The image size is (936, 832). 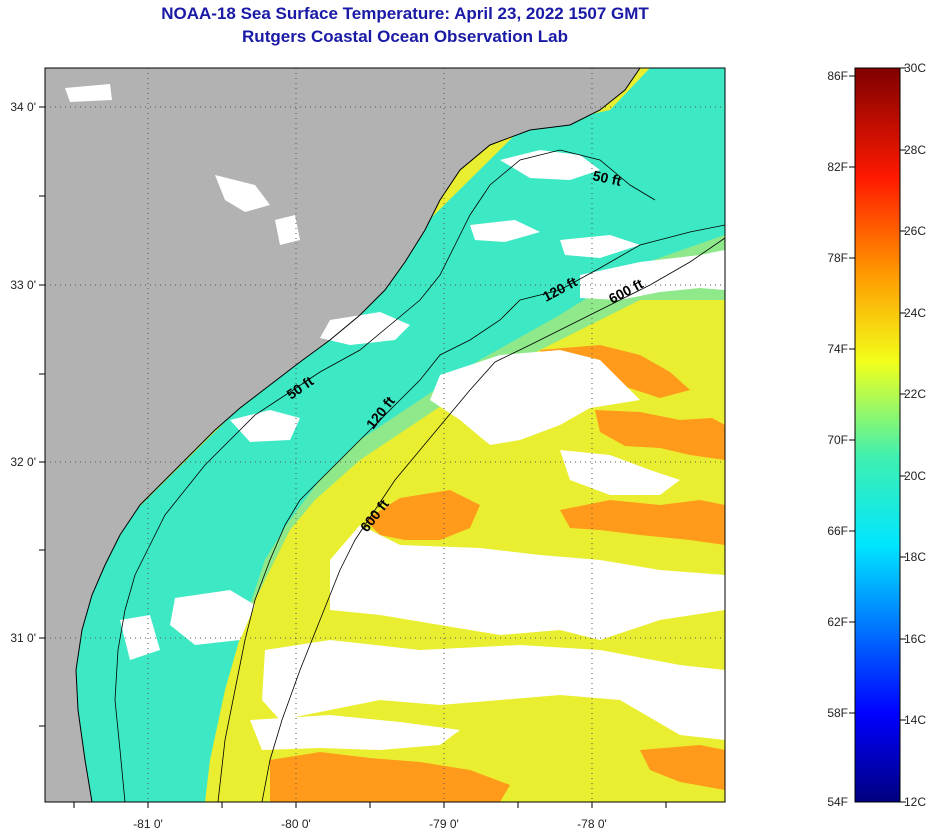 I want to click on colorbar-f-label-78: 78F, so click(x=837, y=258).